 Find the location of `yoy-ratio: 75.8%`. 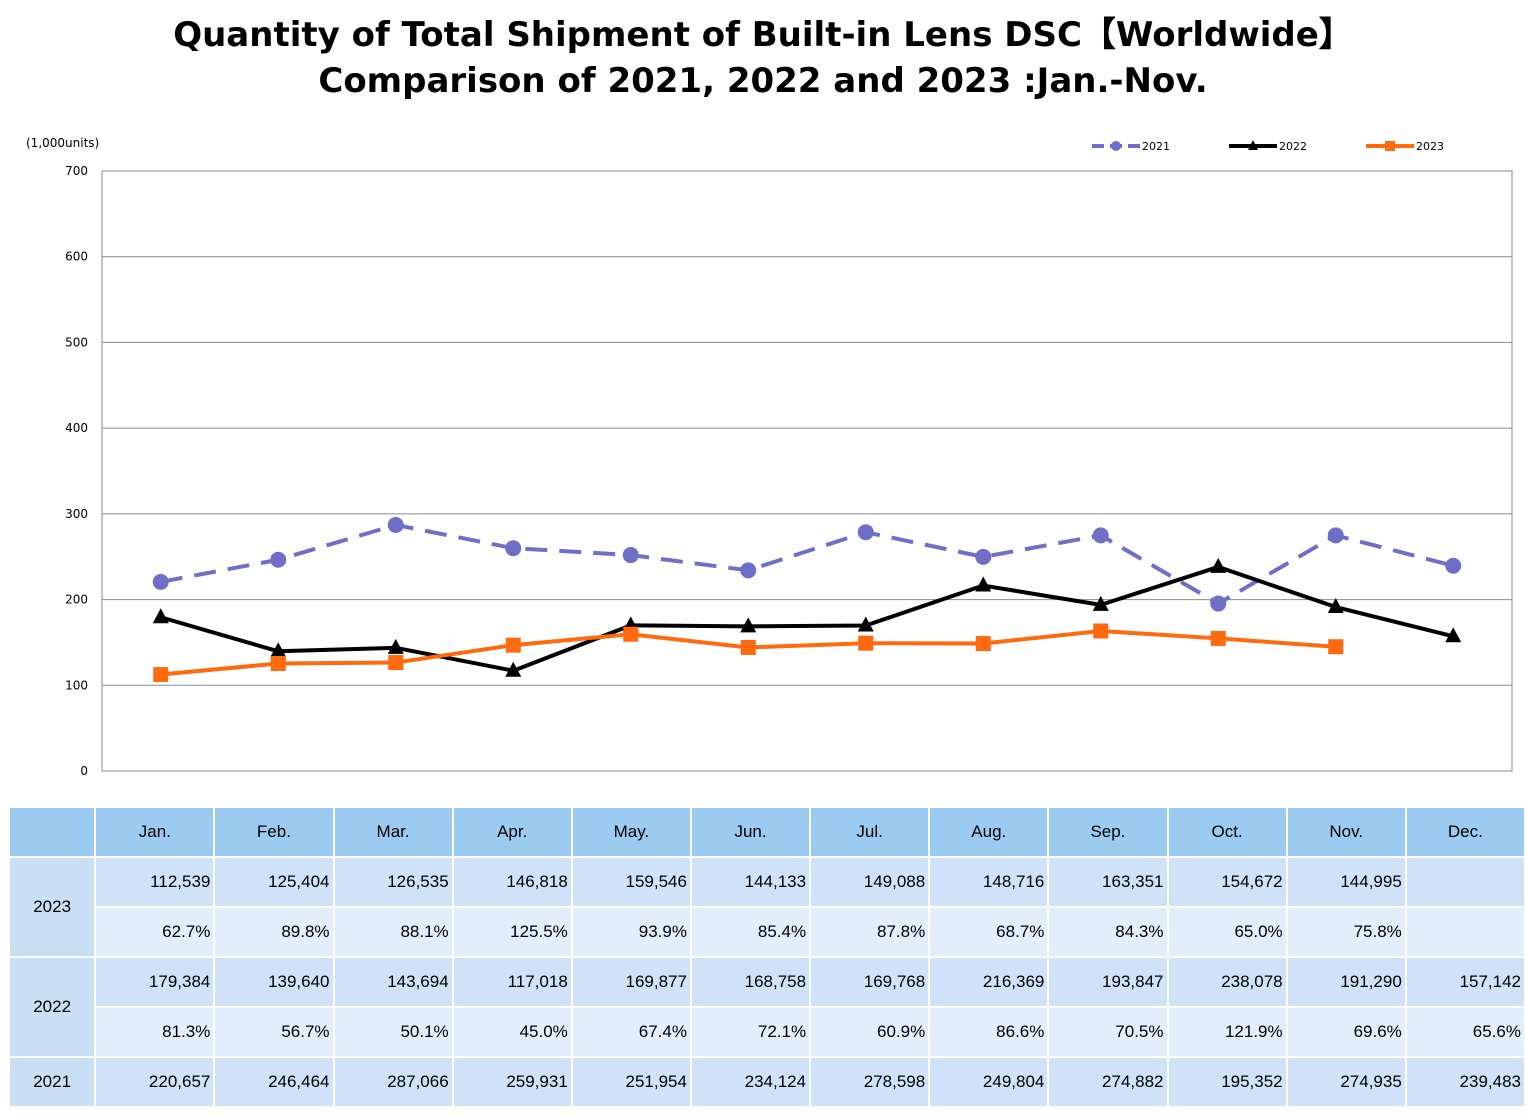

yoy-ratio: 75.8% is located at coordinates (1346, 932).